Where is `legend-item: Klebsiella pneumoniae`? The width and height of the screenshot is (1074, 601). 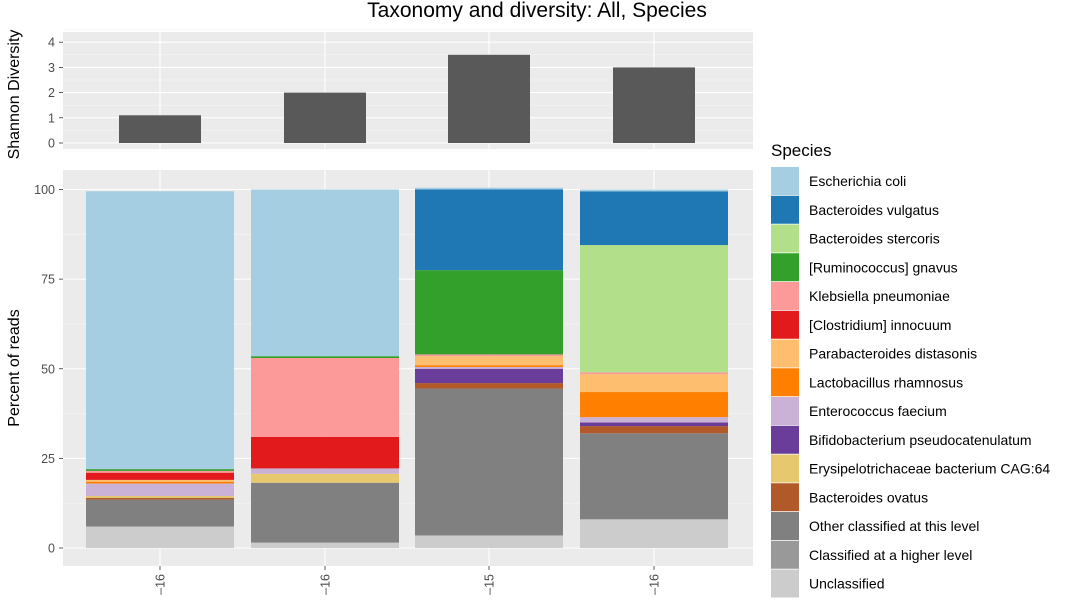
legend-item: Klebsiella pneumoniae is located at coordinates (860, 296).